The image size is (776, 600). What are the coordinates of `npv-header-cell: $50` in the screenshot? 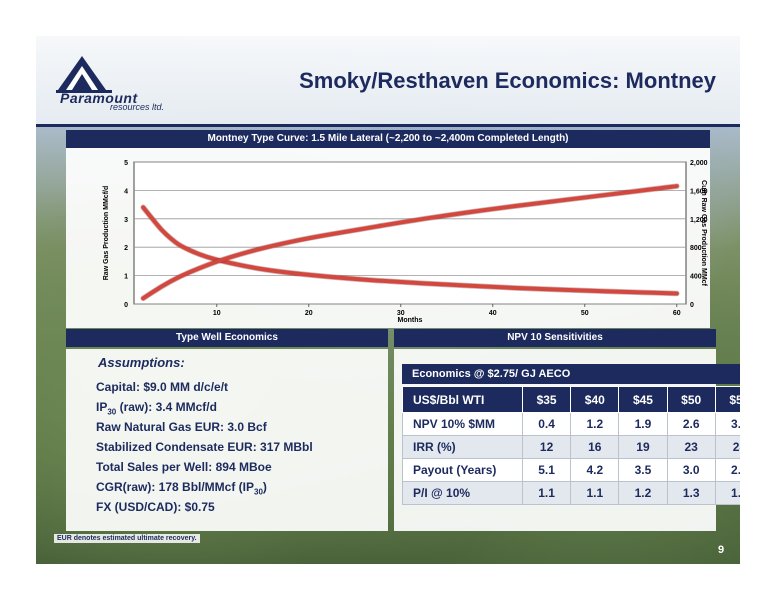 It's located at (691, 399).